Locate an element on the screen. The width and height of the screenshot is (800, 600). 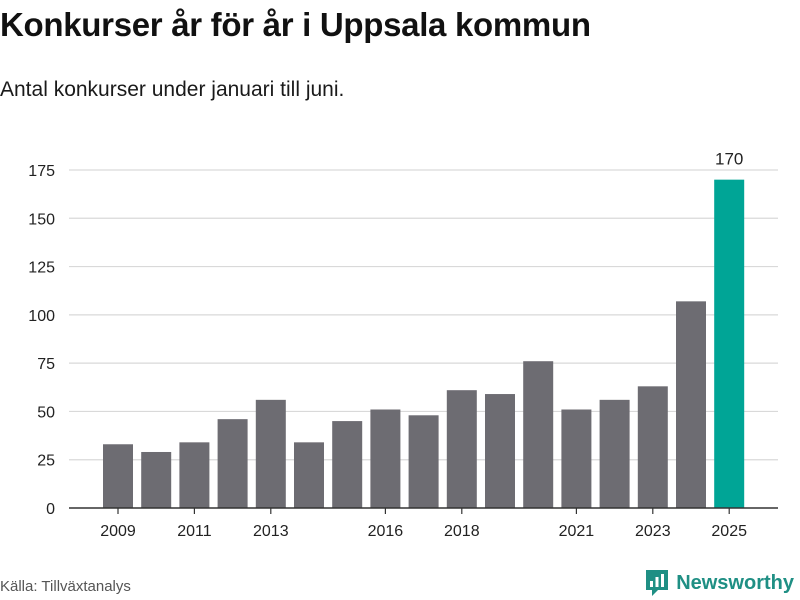
y-tick-label: 0 is located at coordinates (50, 509).